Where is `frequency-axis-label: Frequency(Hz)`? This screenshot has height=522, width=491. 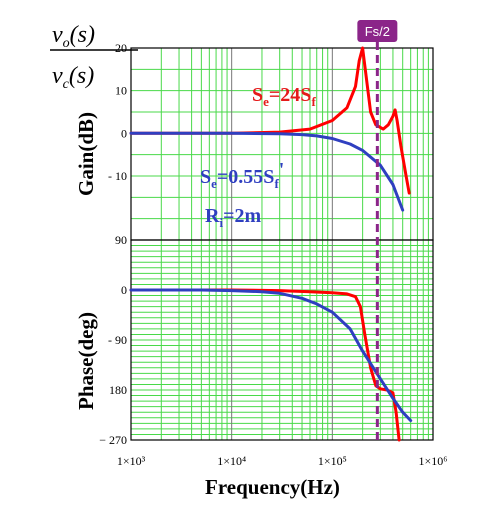
frequency-axis-label: Frequency(Hz) is located at coordinates (272, 487).